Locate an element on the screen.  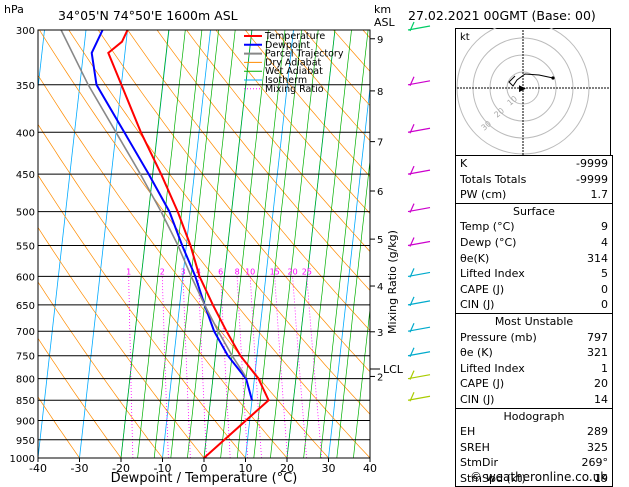
hodo-end-marker is located at coordinates (552, 77).